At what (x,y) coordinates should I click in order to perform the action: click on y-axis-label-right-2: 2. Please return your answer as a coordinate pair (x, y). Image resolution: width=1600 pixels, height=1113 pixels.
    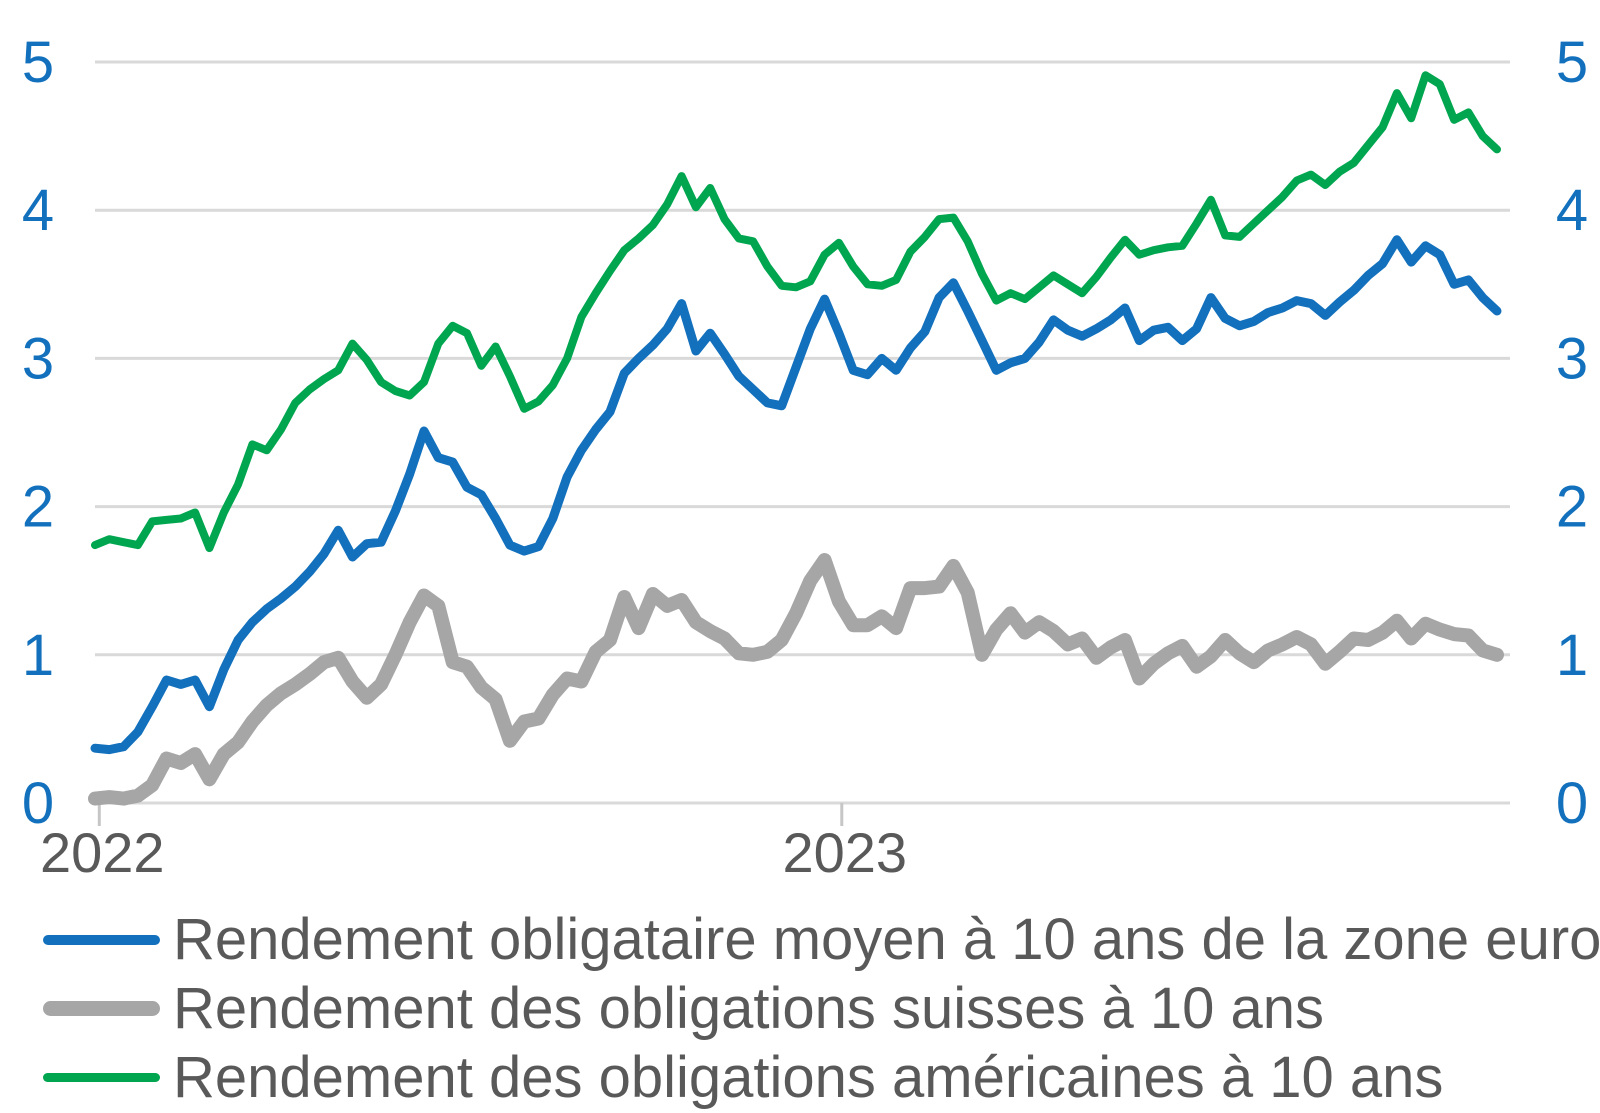
    Looking at the image, I should click on (1572, 507).